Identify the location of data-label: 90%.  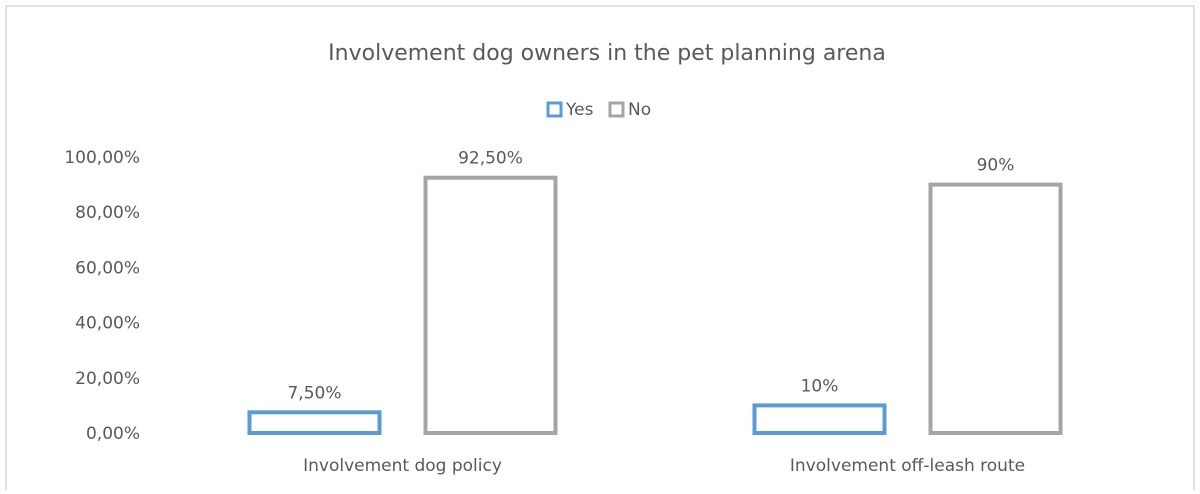
(996, 166).